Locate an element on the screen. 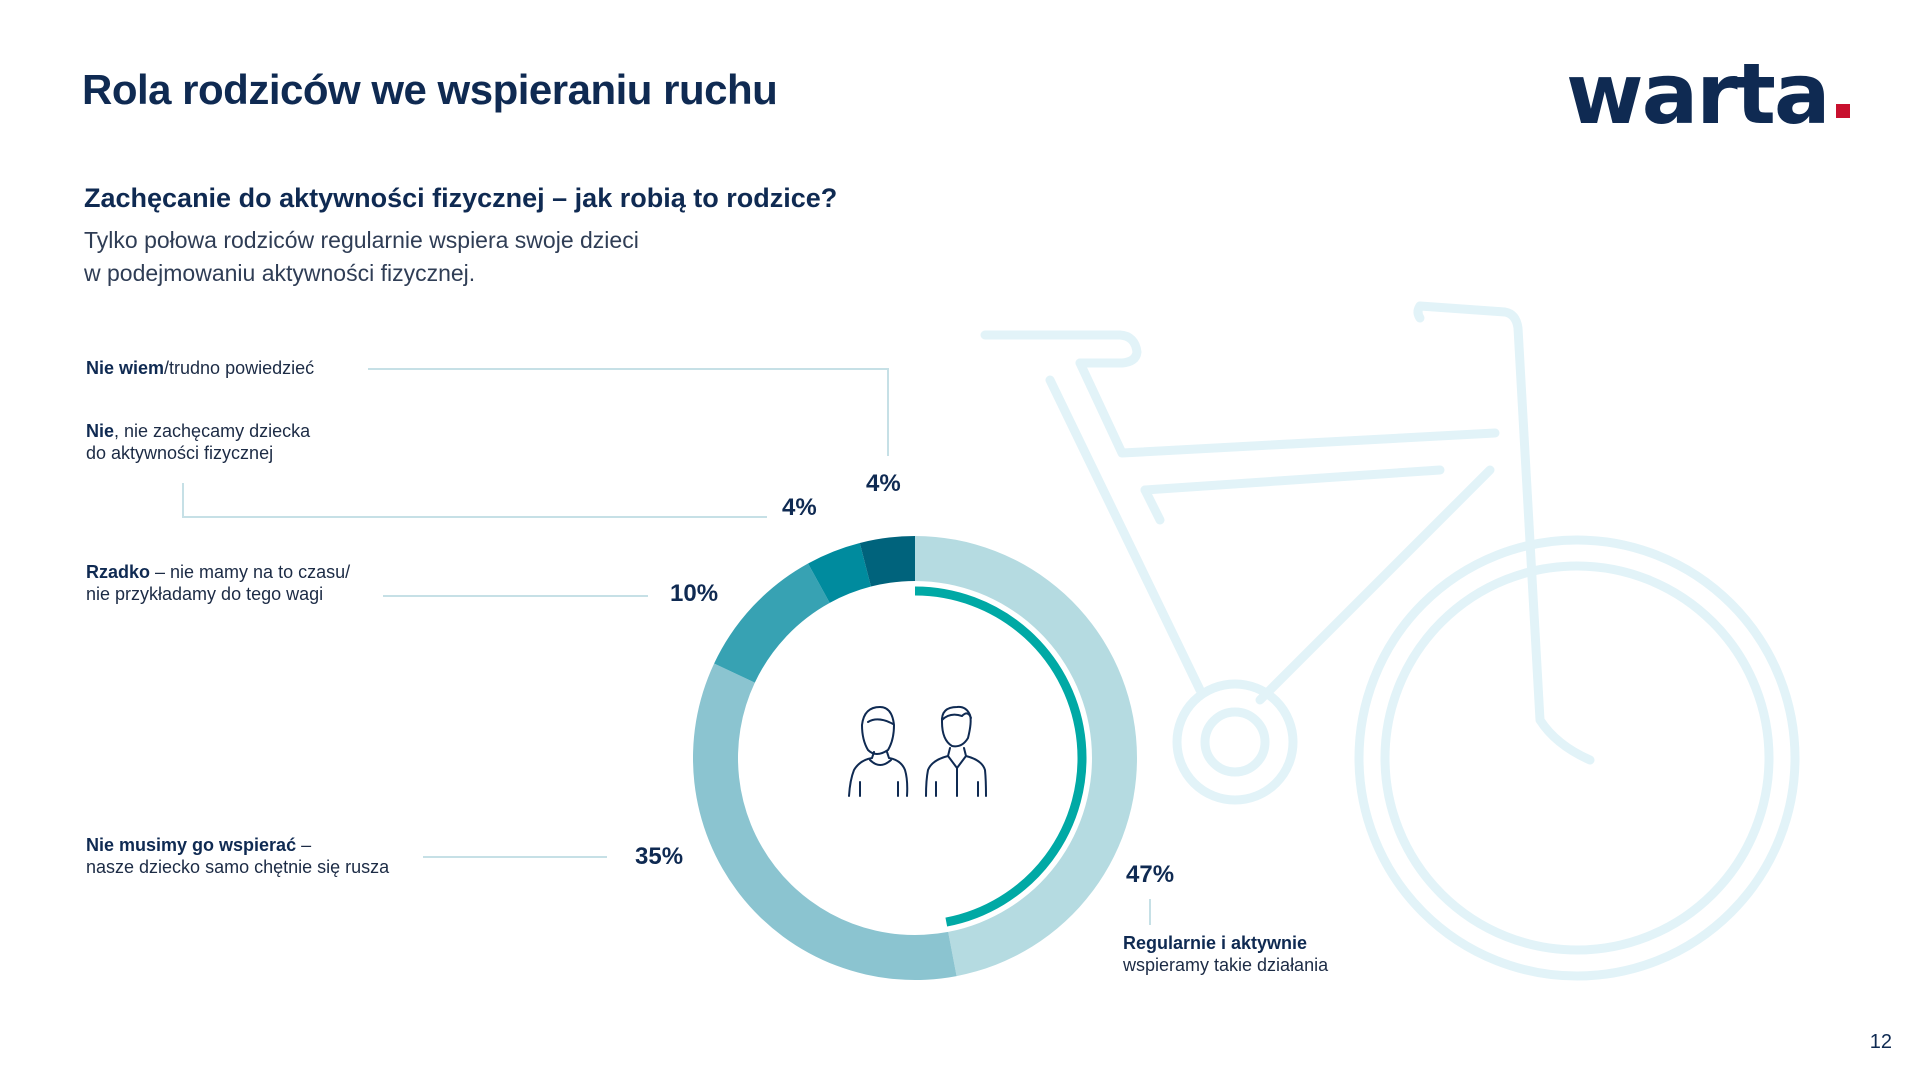 The height and width of the screenshot is (1080, 1920). logo-dot is located at coordinates (1843, 111).